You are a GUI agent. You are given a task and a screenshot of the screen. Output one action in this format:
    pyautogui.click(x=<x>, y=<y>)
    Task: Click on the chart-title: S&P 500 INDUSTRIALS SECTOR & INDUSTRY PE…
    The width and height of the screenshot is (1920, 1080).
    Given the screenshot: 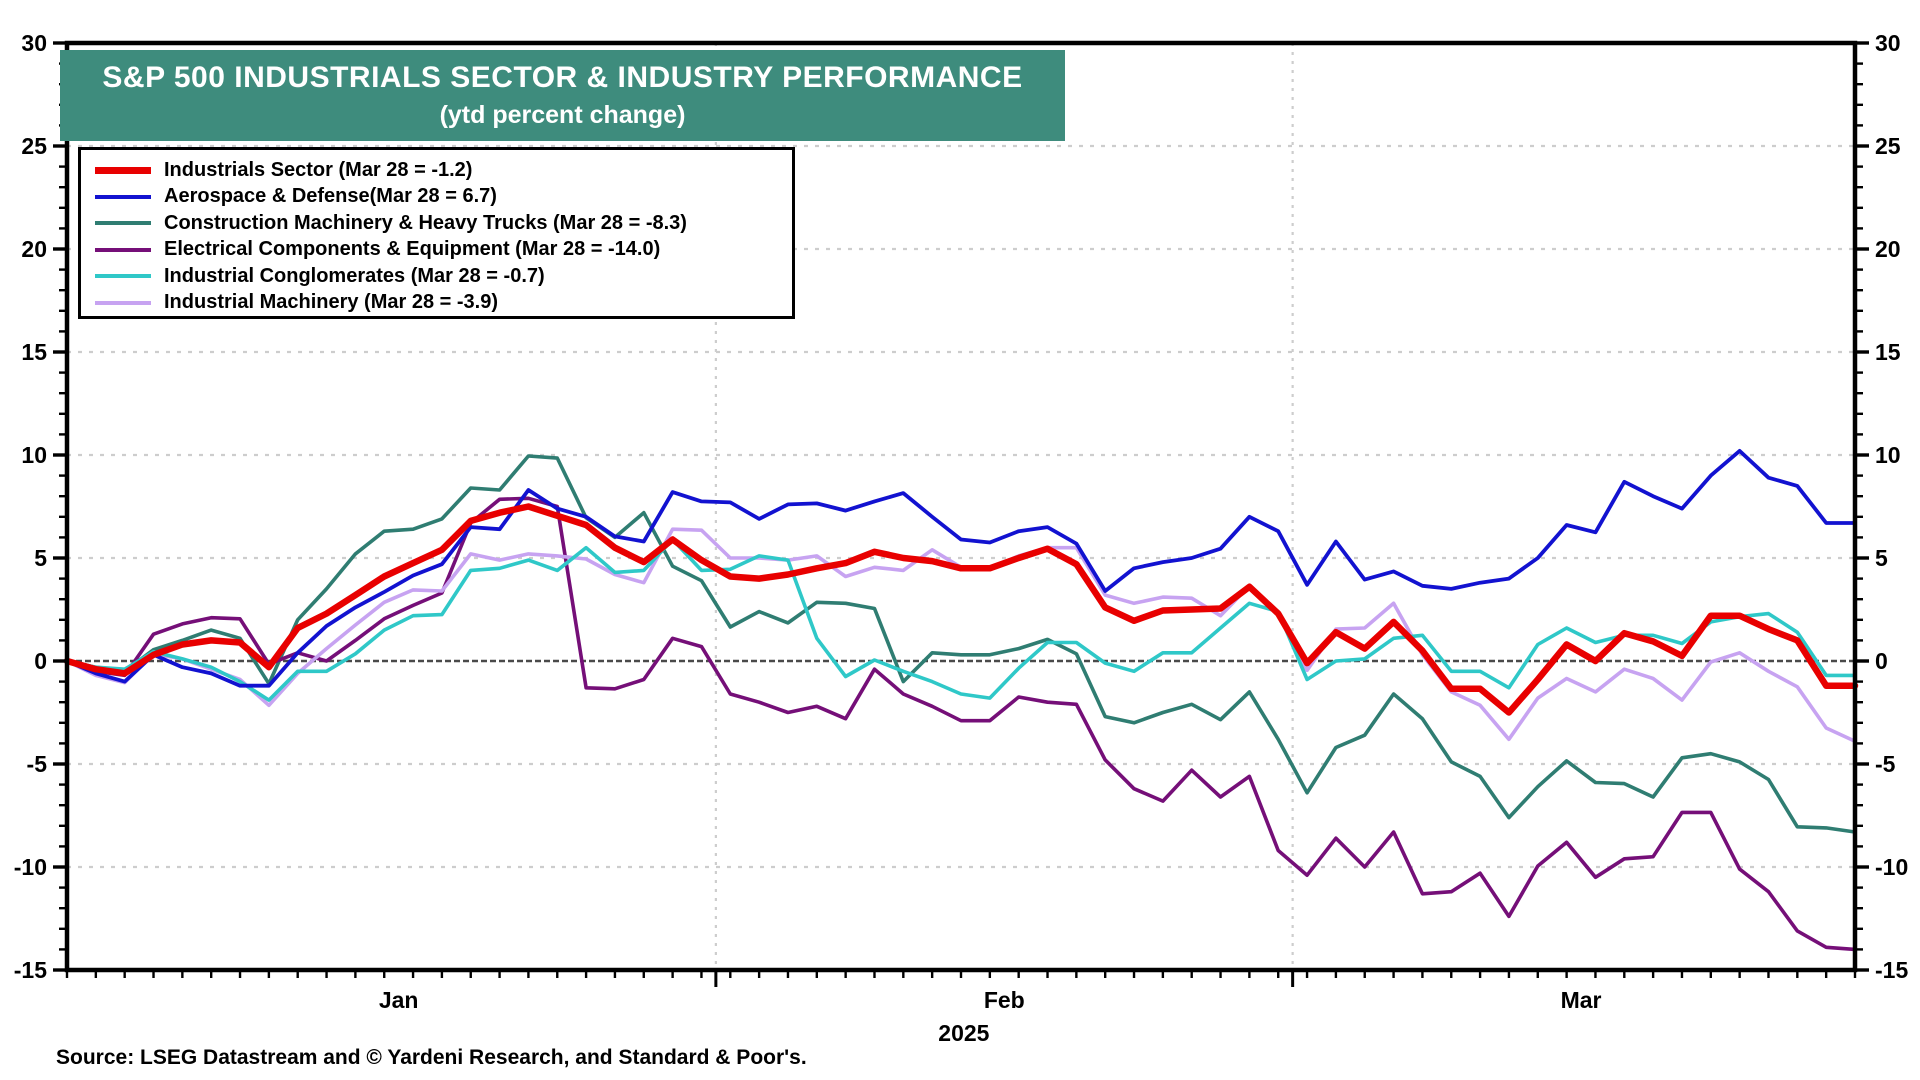 What is the action you would take?
    pyautogui.click(x=562, y=77)
    